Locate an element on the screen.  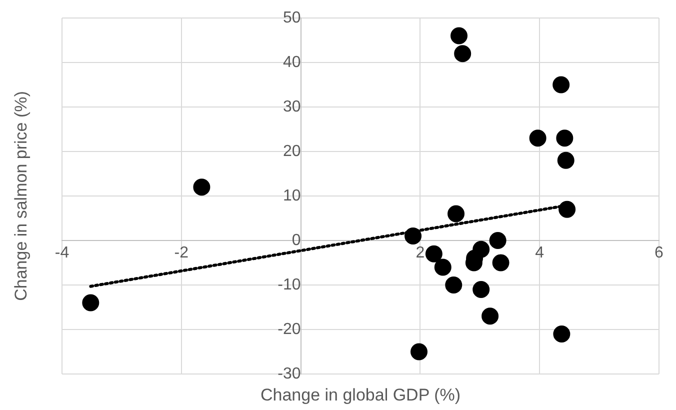
x-tick-label: -4 is located at coordinates (62, 253).